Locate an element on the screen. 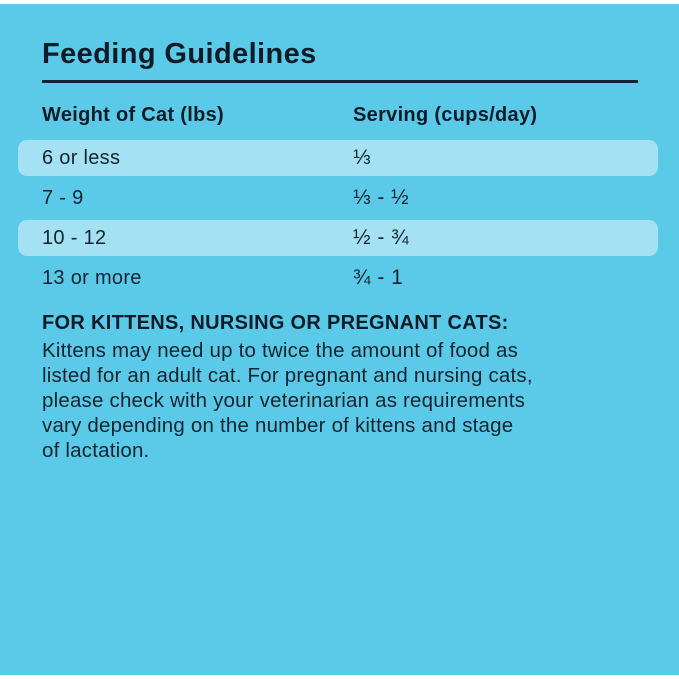 The image size is (679, 679). serving-value: ½ - ¾ is located at coordinates (381, 237).